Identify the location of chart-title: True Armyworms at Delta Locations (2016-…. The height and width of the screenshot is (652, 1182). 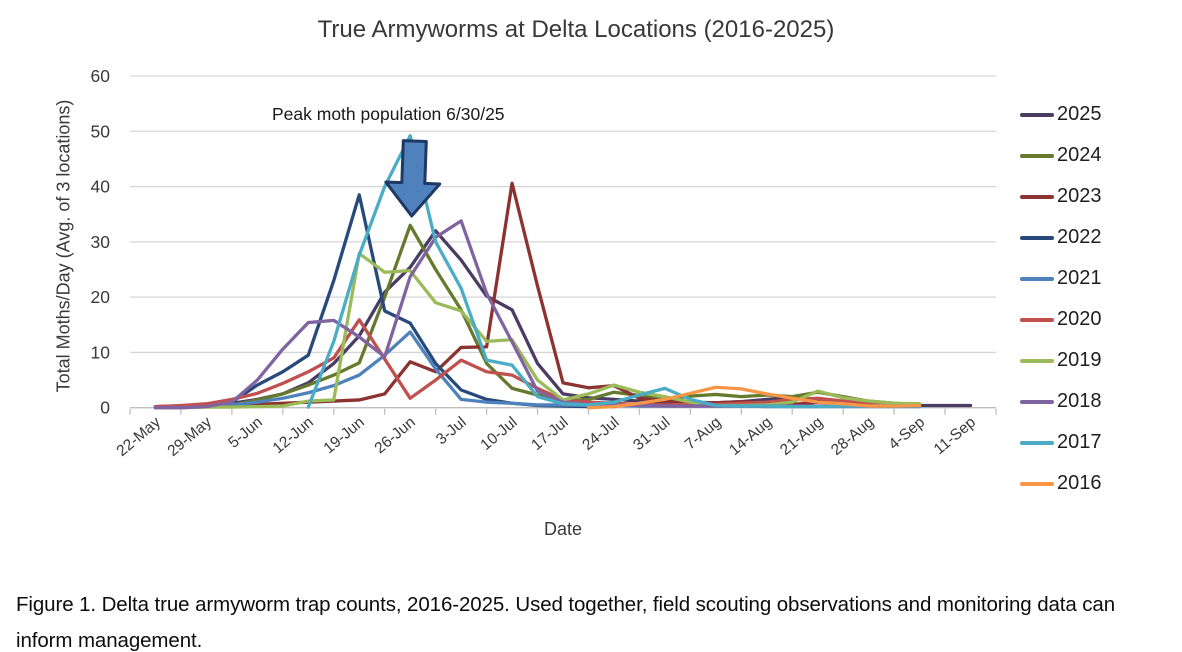
(576, 29).